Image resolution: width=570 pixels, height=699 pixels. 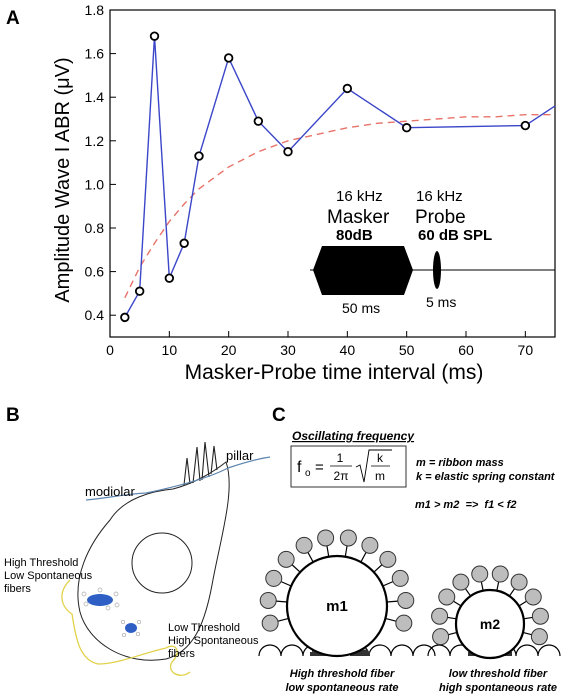 I want to click on synaptic-vesicles, so click(x=111, y=612).